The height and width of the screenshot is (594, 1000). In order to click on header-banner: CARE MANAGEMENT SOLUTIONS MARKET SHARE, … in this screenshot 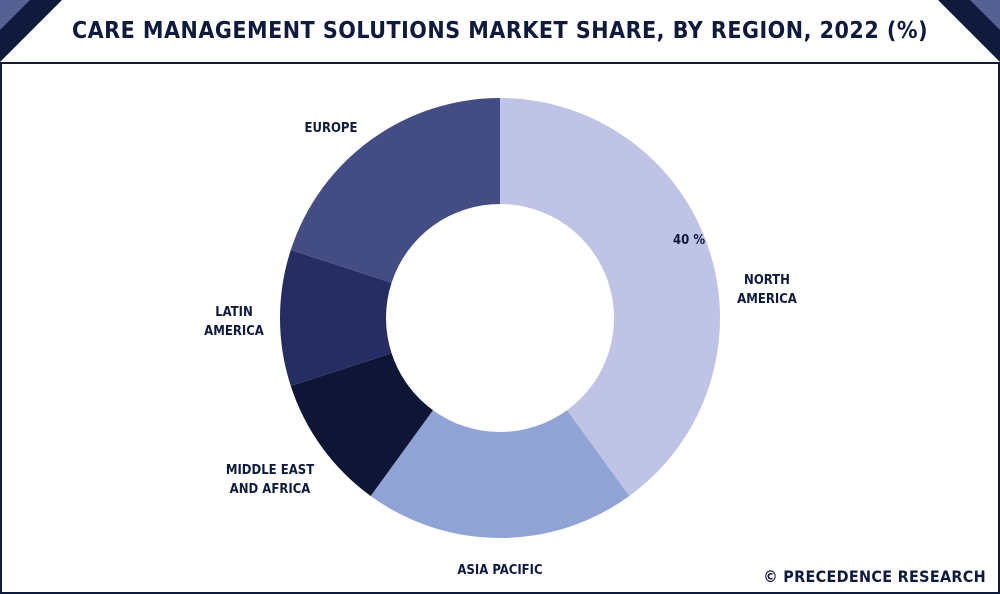, I will do `click(500, 32)`.